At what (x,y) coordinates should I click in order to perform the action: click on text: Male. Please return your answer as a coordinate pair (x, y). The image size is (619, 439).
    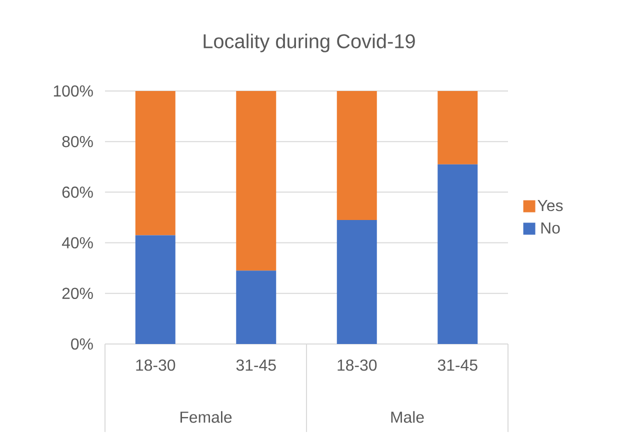
    Looking at the image, I should click on (407, 417).